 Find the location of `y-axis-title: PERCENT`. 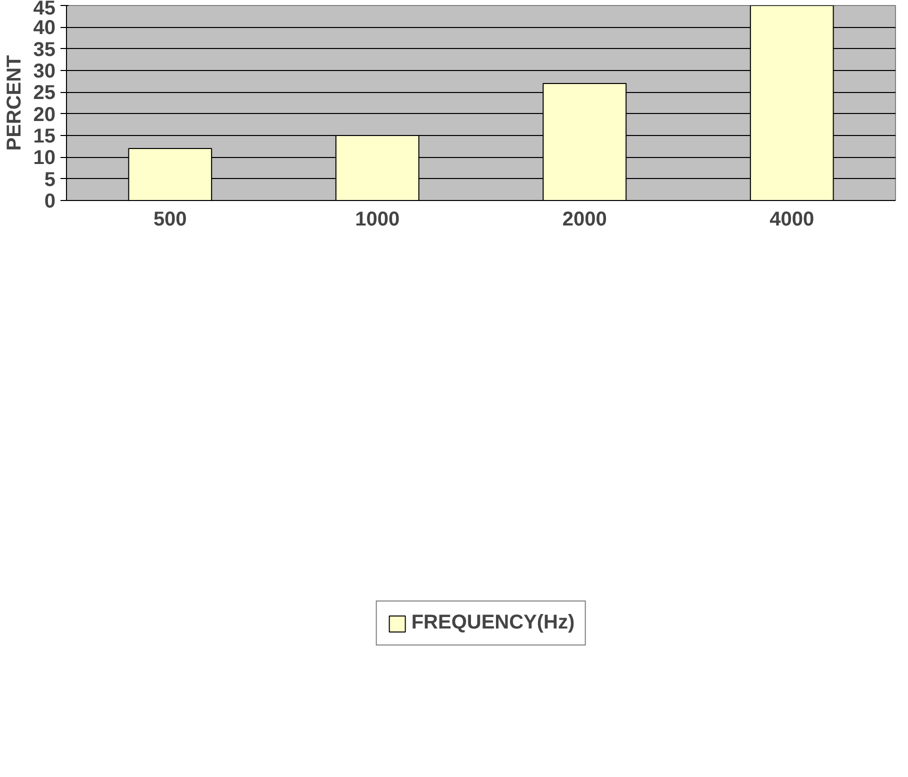

y-axis-title: PERCENT is located at coordinates (14, 103).